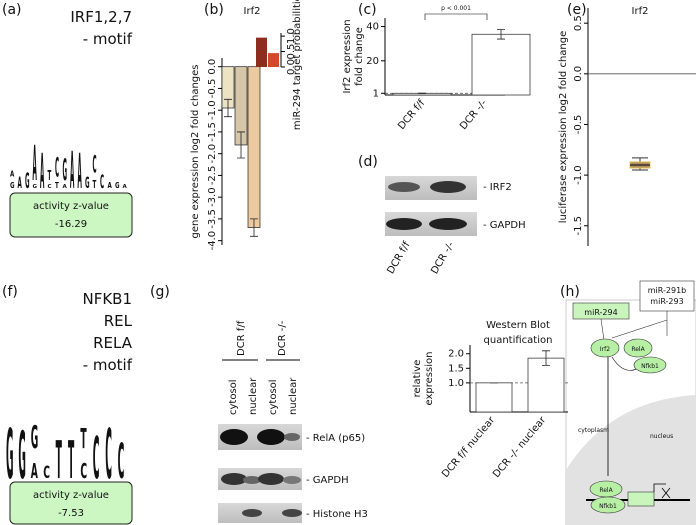  I want to click on chart-title: Irf2, so click(252, 11).